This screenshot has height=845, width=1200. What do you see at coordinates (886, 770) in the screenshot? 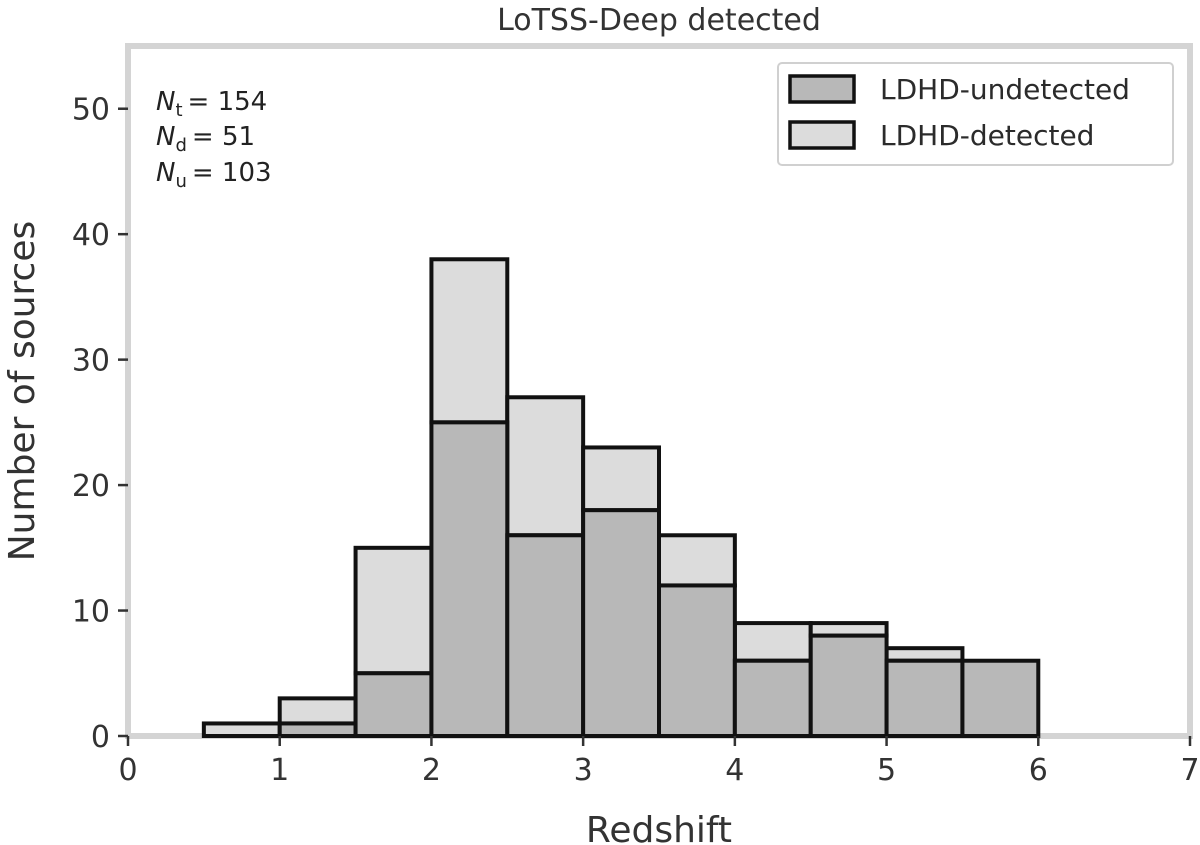
I see `x-tick-label: 5` at bounding box center [886, 770].